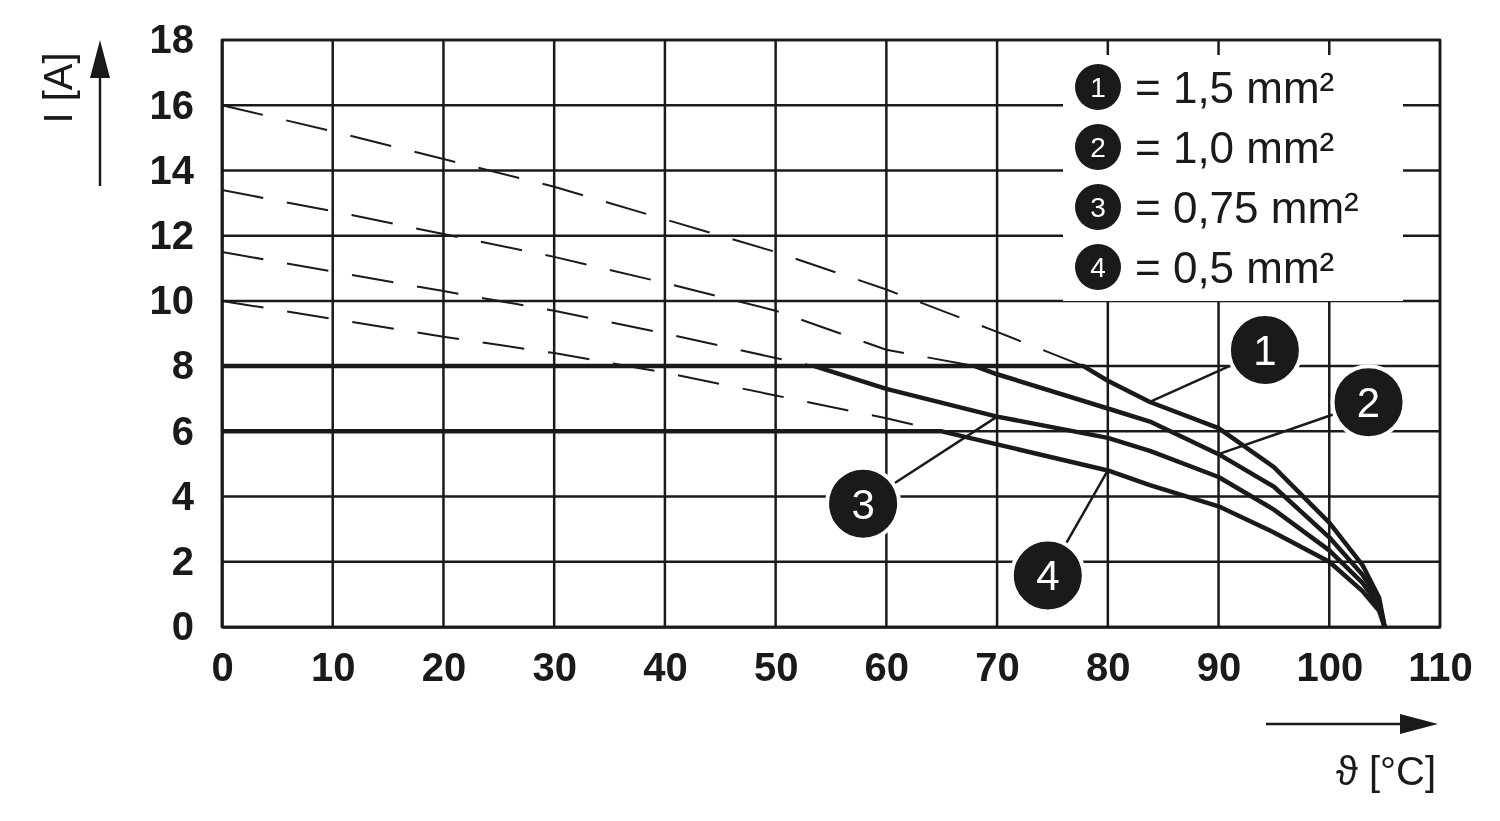  I want to click on x-tick-label: 40, so click(665, 667).